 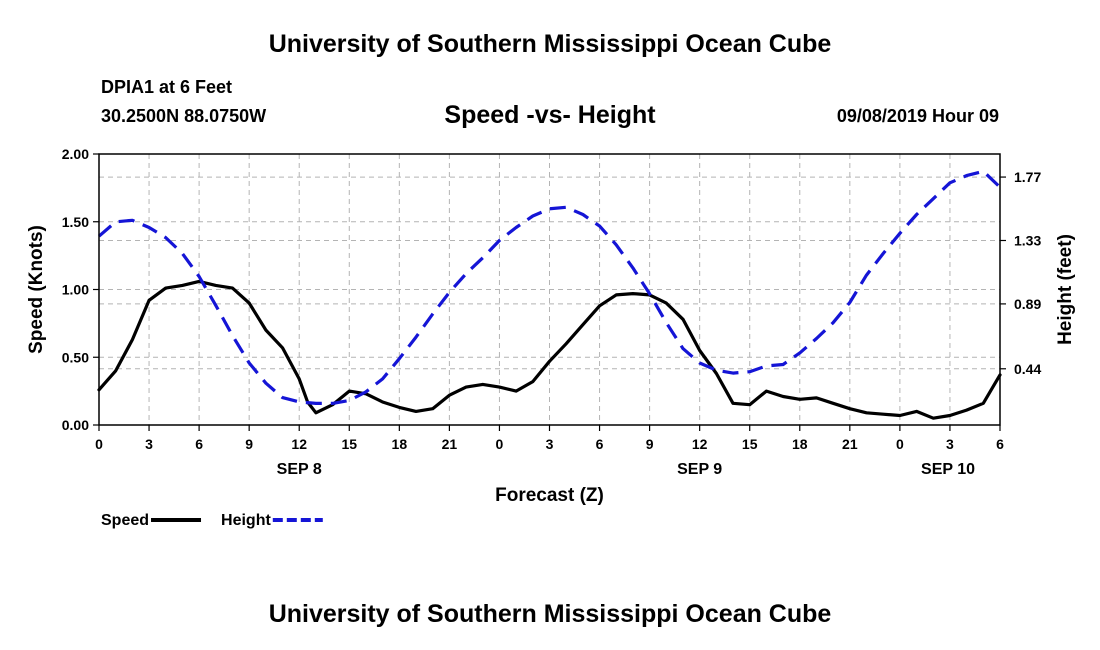 I want to click on y2-tick-label: 0.44, so click(x=1027, y=369).